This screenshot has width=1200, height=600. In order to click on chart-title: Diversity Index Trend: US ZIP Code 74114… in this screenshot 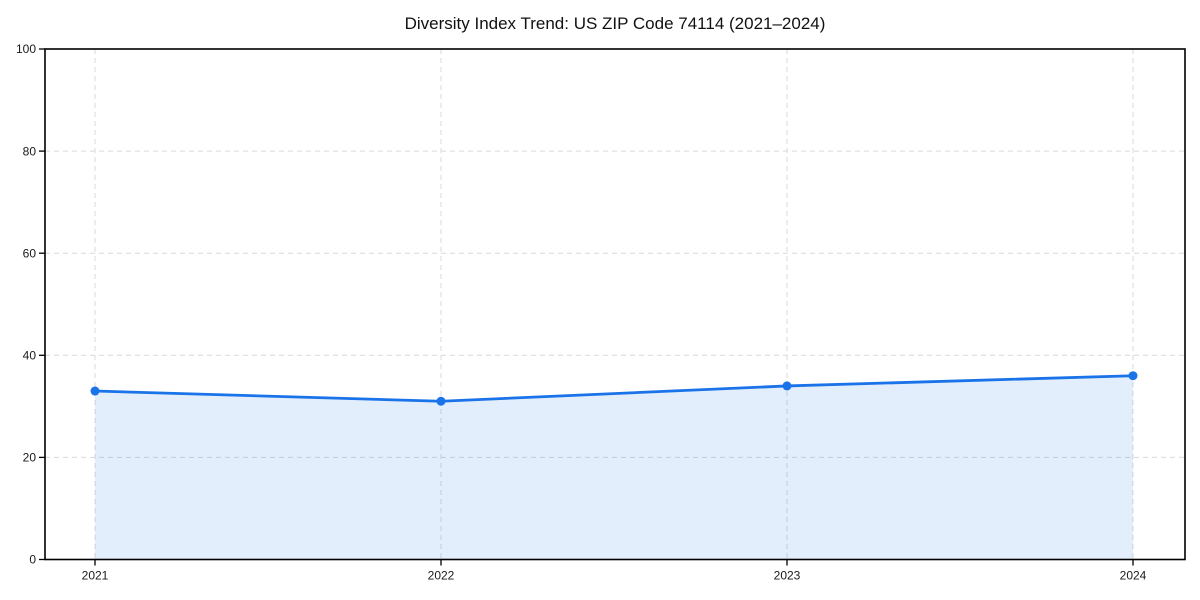, I will do `click(615, 23)`.